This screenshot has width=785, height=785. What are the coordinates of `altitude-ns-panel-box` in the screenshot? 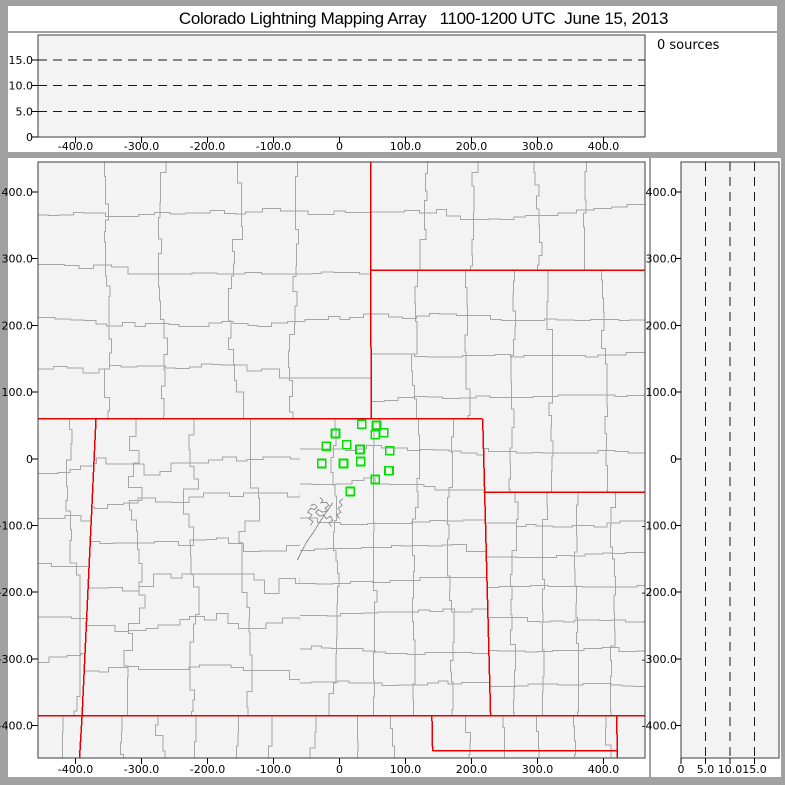 It's located at (716, 467).